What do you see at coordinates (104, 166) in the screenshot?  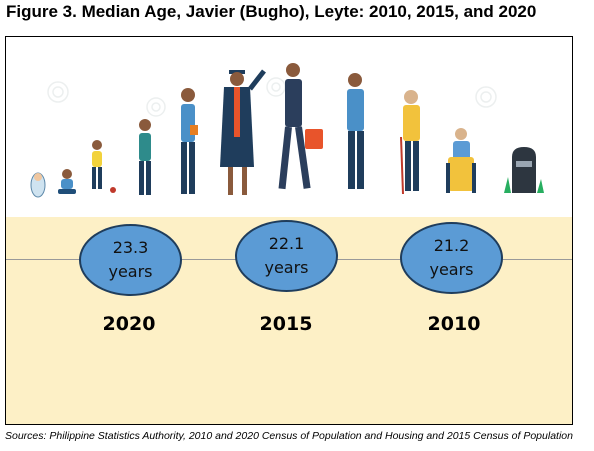 I see `child-icon` at bounding box center [104, 166].